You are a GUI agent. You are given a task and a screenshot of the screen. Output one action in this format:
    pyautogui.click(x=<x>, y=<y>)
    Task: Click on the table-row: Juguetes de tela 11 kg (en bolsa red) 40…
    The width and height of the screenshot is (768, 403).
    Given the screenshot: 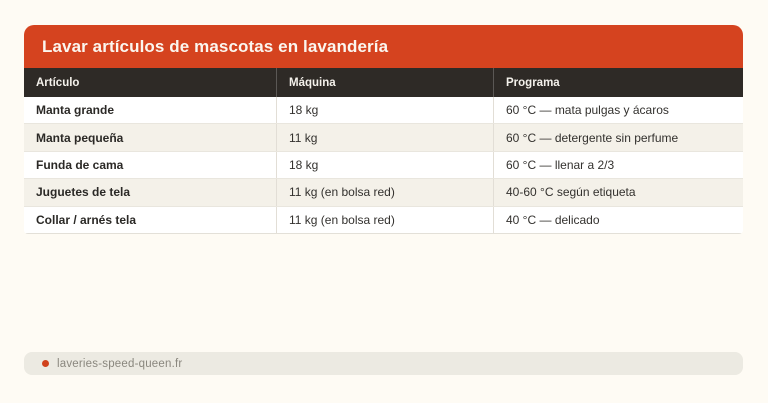 What is the action you would take?
    pyautogui.click(x=383, y=193)
    